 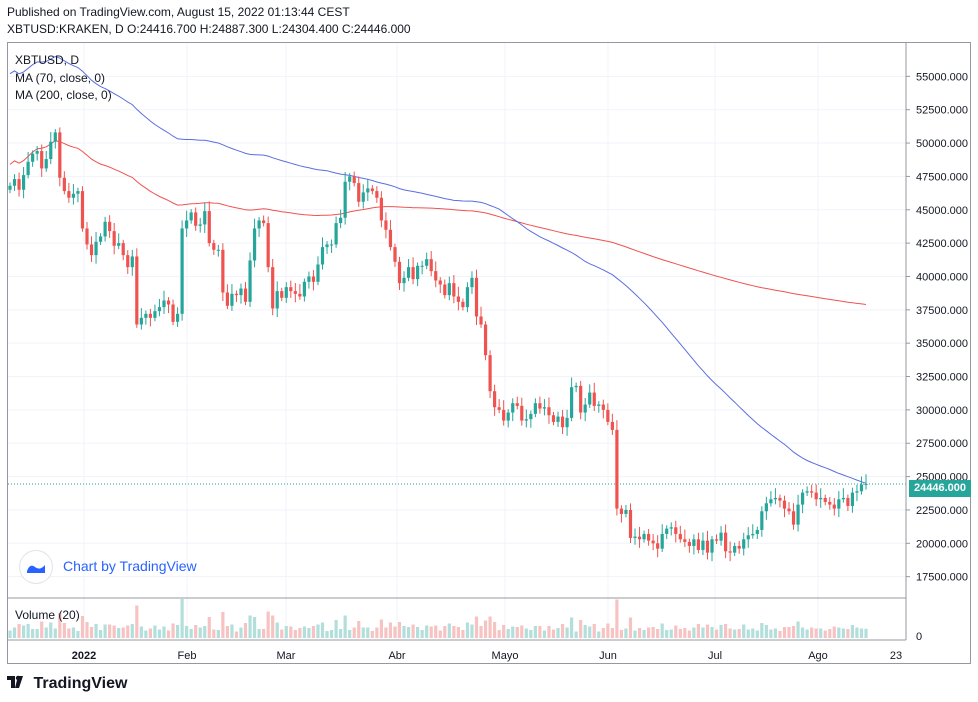 I want to click on chart-by-tradingview-link: Chart by TradingView, so click(x=130, y=566).